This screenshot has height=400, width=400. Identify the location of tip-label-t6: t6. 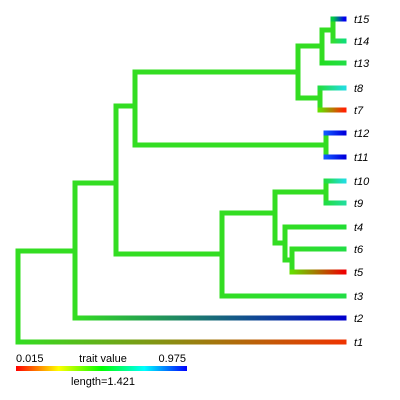
(359, 250).